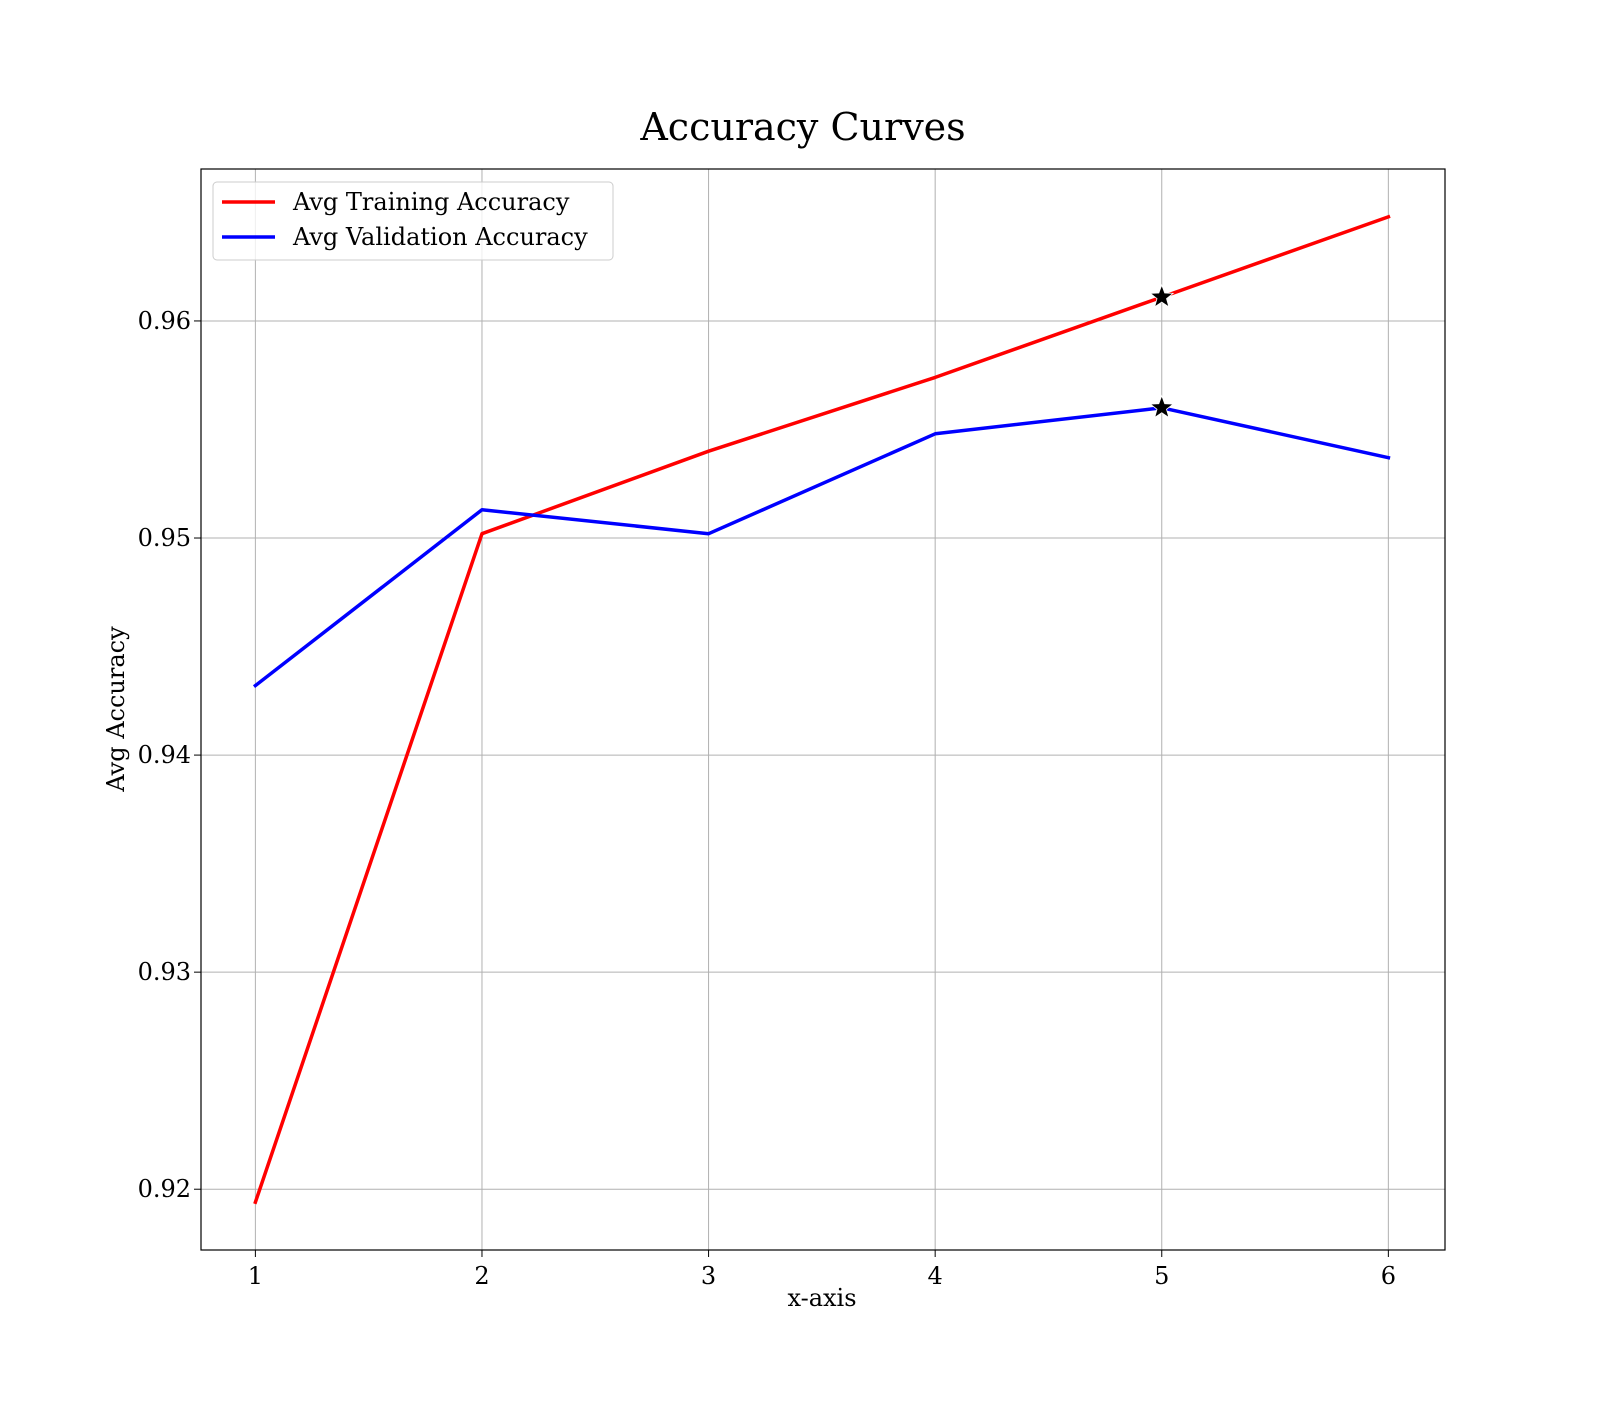  Describe the element at coordinates (481, 1276) in the screenshot. I see `x-tick-label: 2` at that location.